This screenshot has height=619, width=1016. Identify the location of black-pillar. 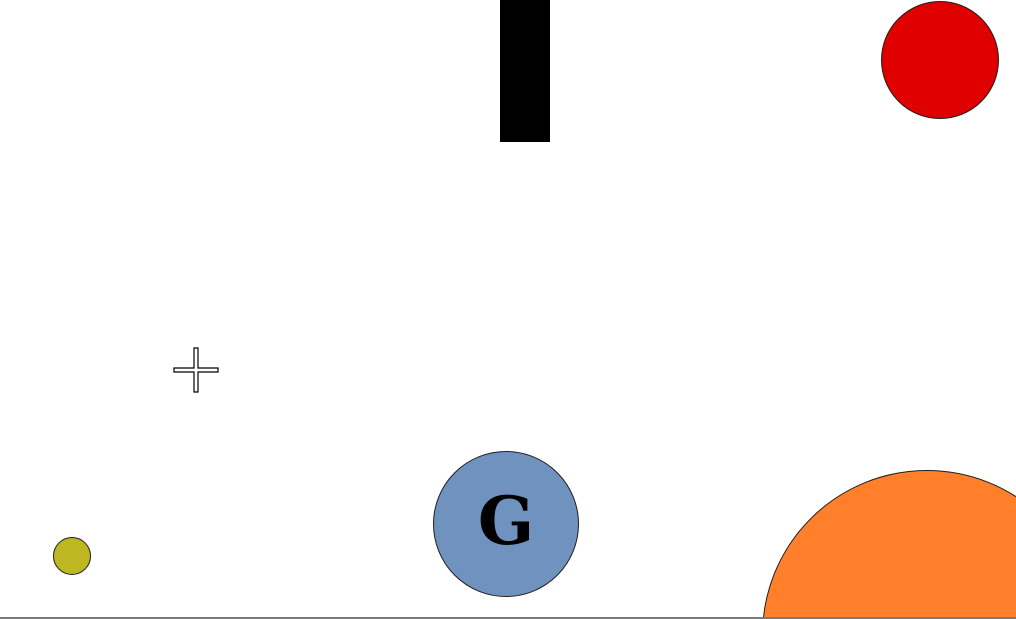
(525, 71).